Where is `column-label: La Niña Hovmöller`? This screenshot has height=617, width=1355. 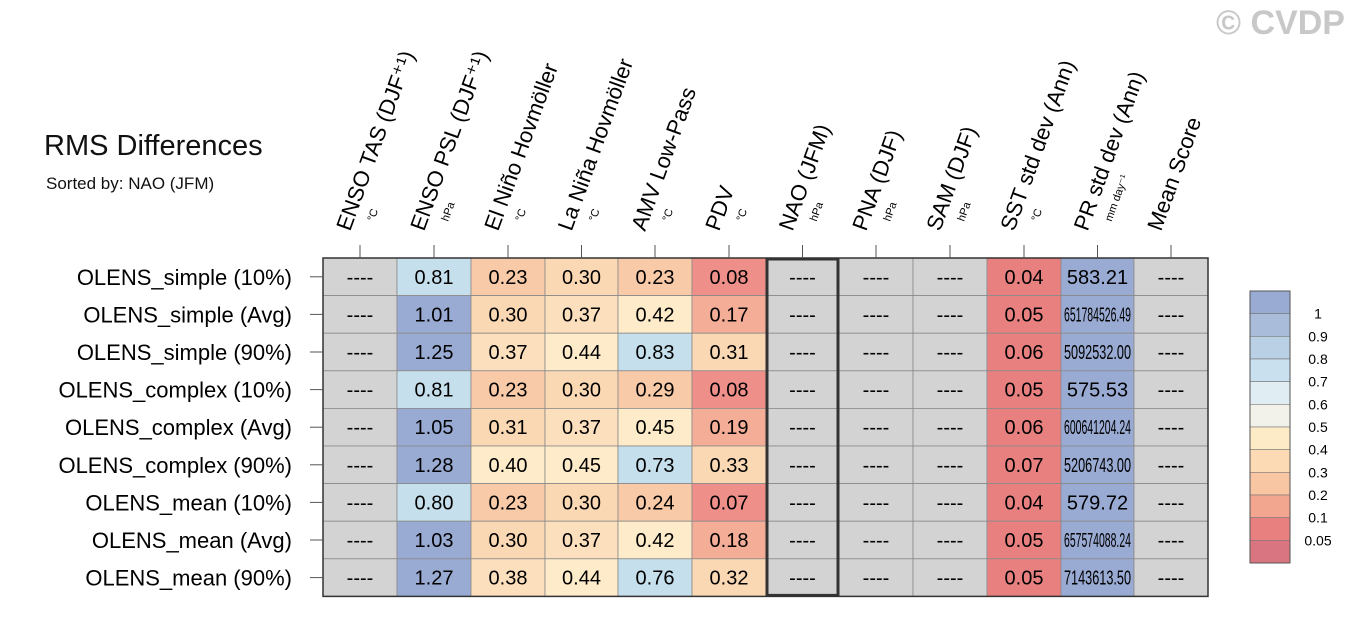 column-label: La Niña Hovmöller is located at coordinates (595, 144).